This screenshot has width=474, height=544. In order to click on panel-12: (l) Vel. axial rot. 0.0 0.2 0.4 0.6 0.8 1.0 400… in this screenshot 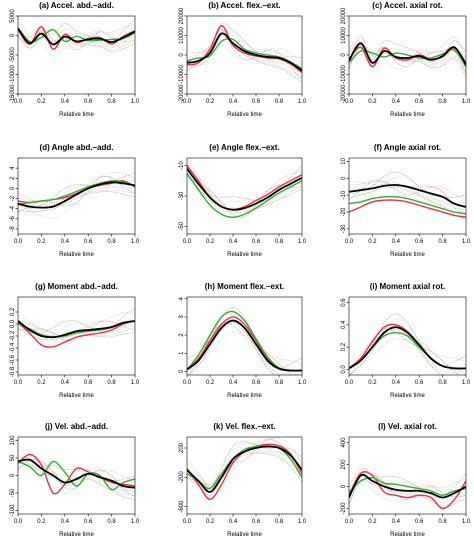, I will do `click(406, 480)`.